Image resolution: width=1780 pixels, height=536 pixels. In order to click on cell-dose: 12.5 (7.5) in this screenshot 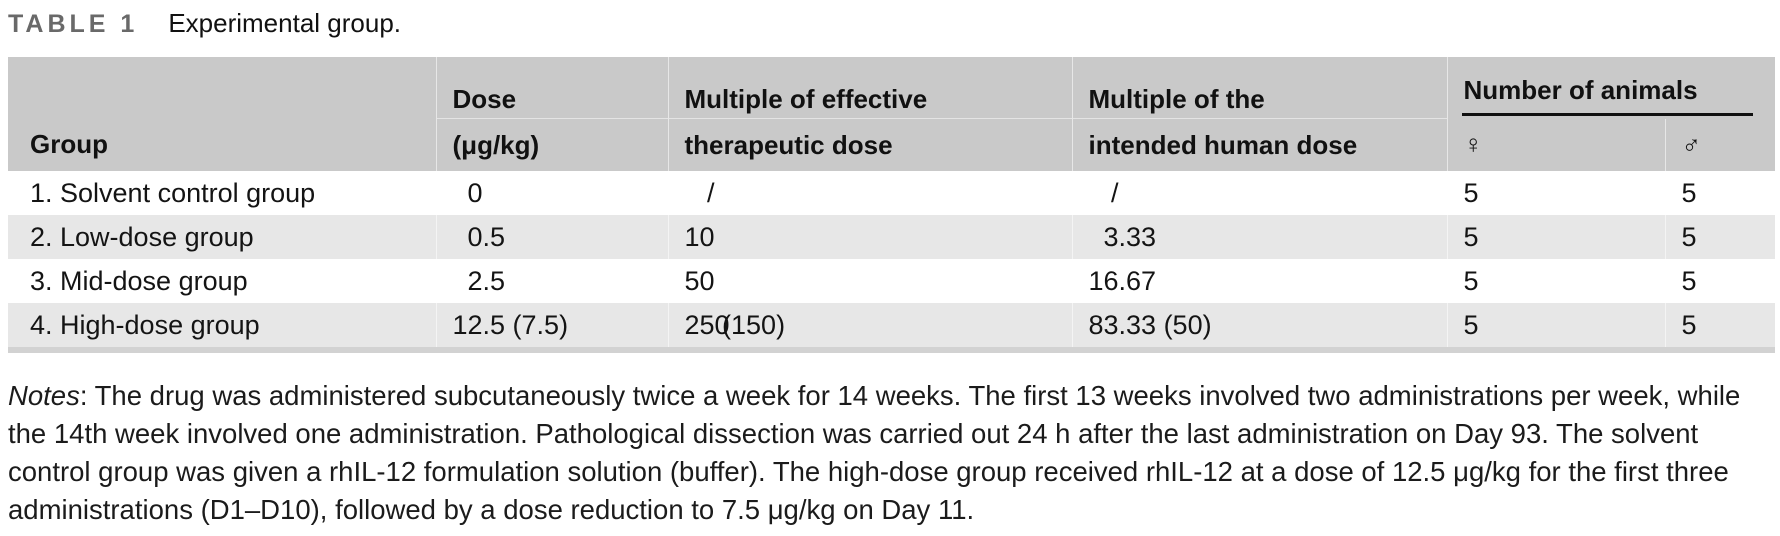, I will do `click(551, 326)`.